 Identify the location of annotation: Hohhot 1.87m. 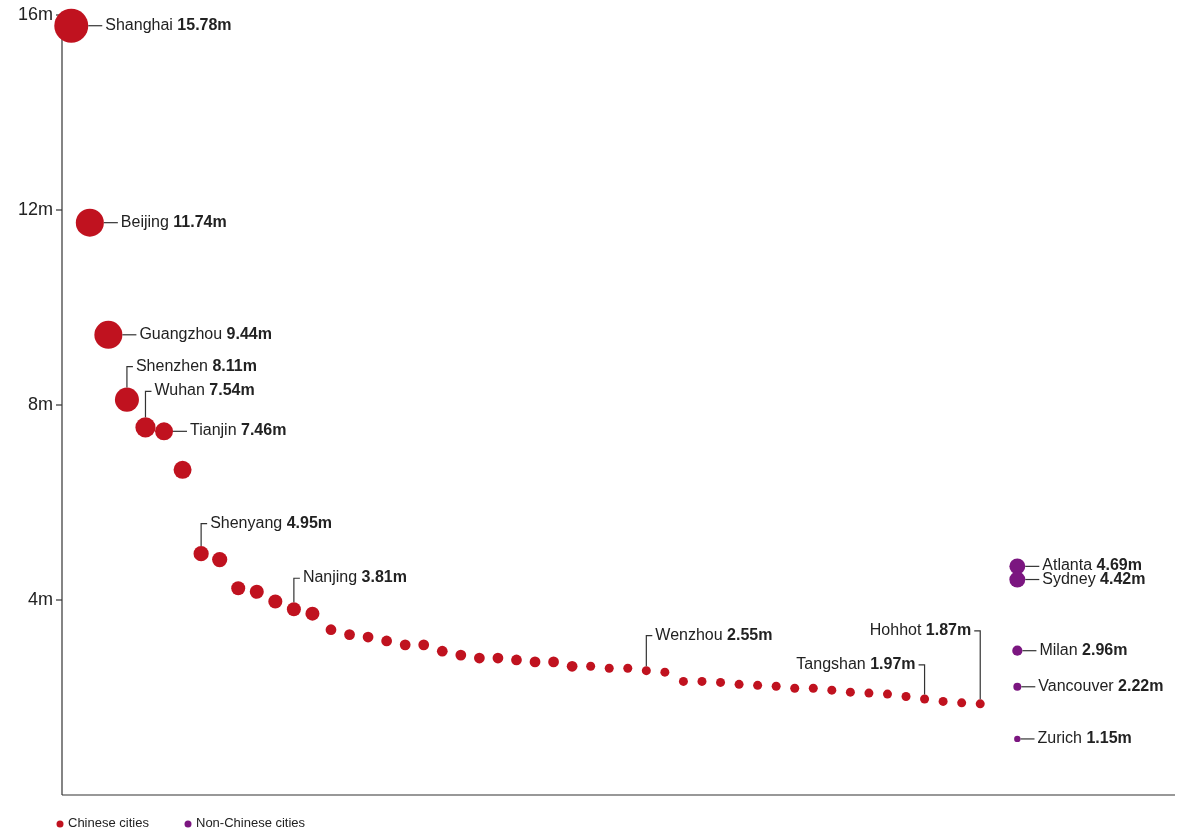
(920, 630).